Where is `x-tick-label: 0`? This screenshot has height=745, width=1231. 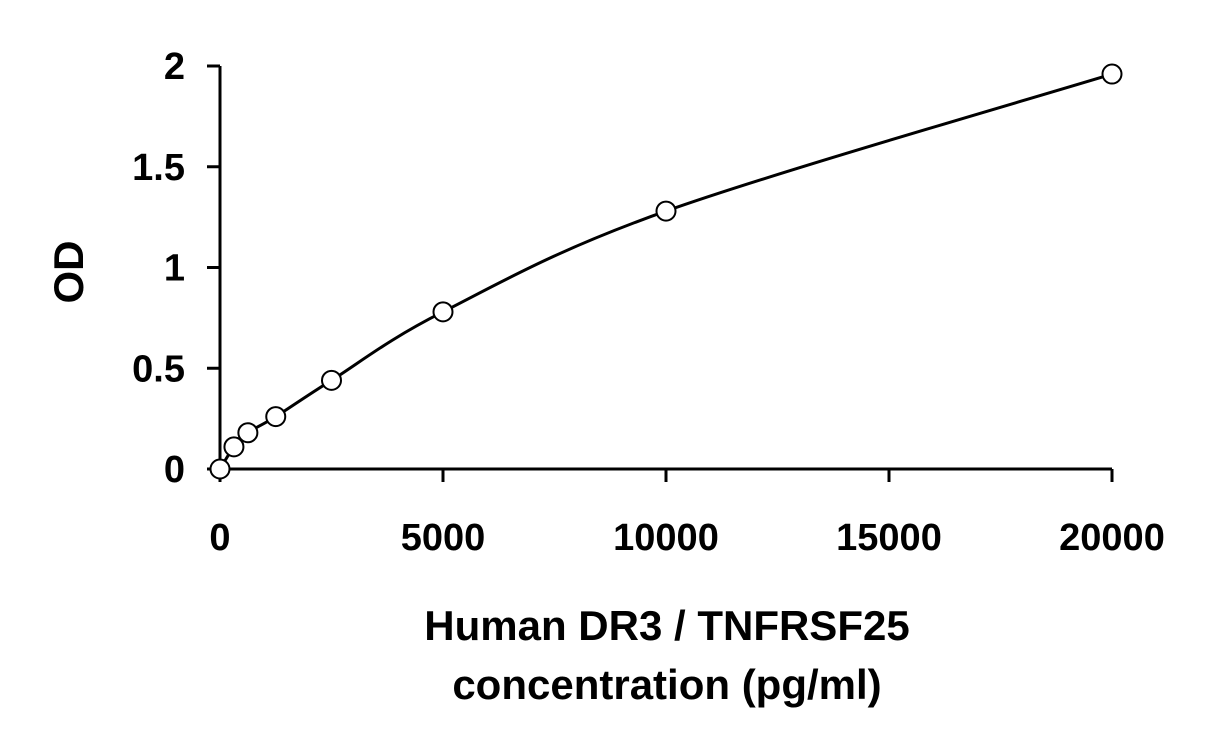 x-tick-label: 0 is located at coordinates (219, 538).